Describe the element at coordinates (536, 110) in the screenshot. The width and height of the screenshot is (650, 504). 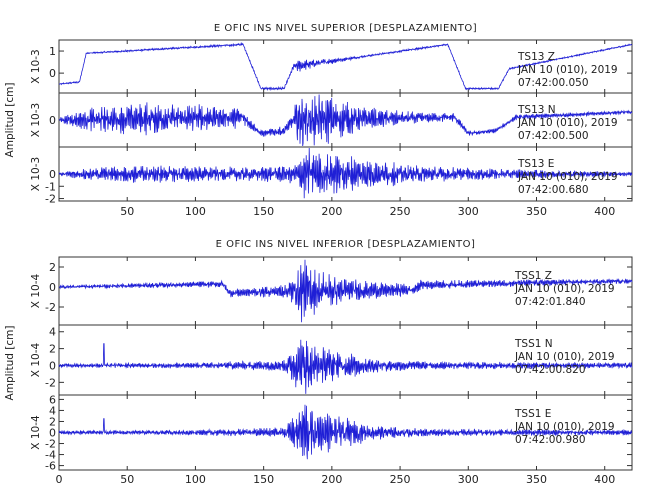
I see `station-label: TS13 N` at that location.